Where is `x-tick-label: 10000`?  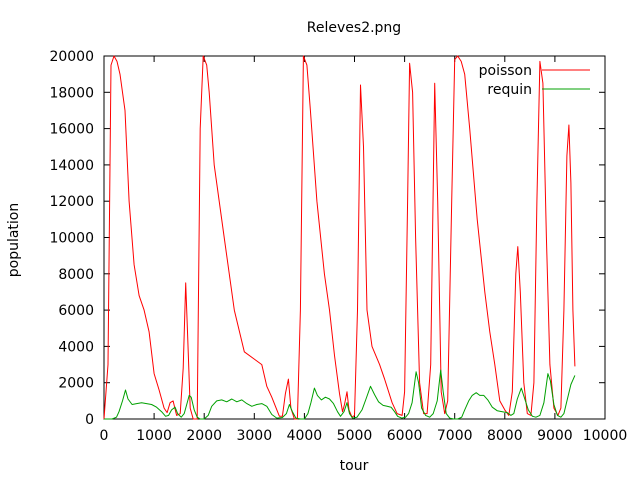 x-tick-label: 10000 is located at coordinates (605, 436).